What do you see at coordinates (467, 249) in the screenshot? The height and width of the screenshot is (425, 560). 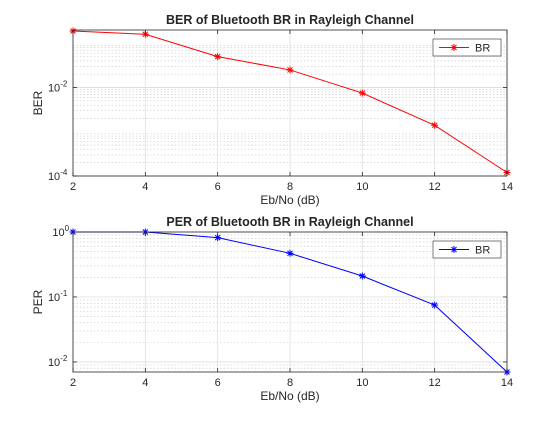 I see `chart-2-legend: BR` at bounding box center [467, 249].